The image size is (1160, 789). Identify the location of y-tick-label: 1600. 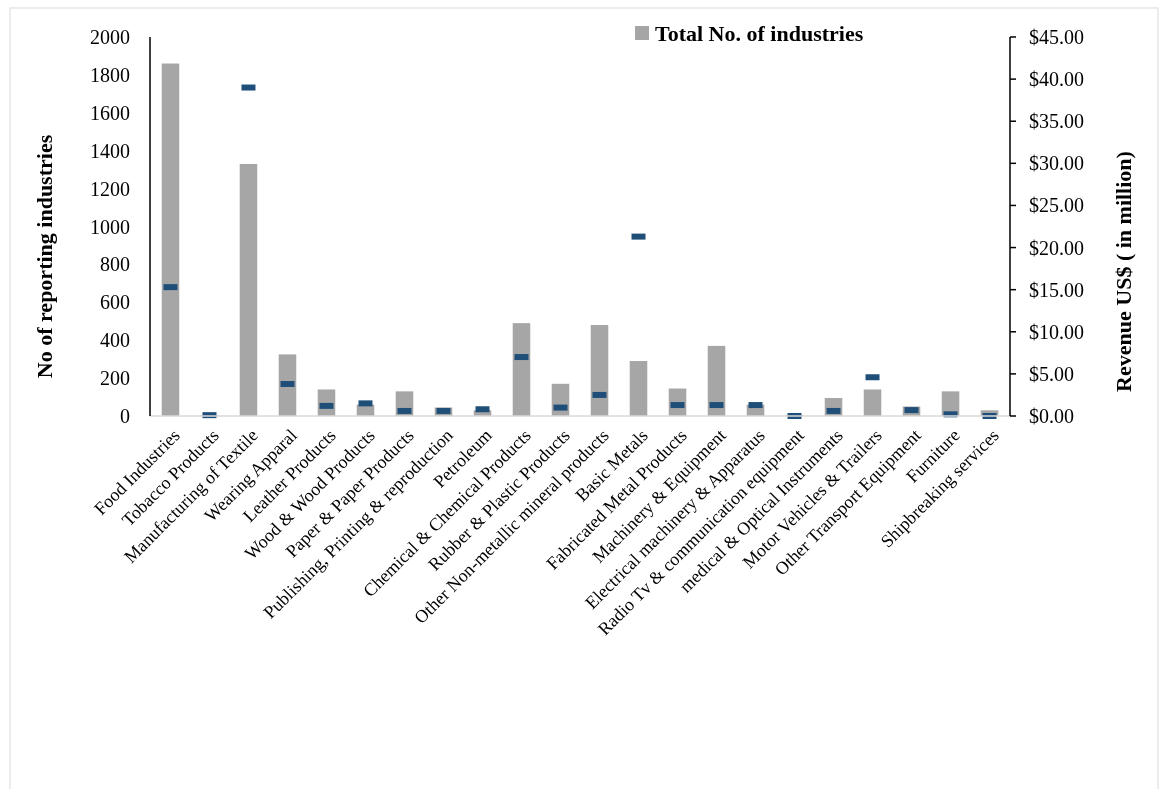
(110, 112).